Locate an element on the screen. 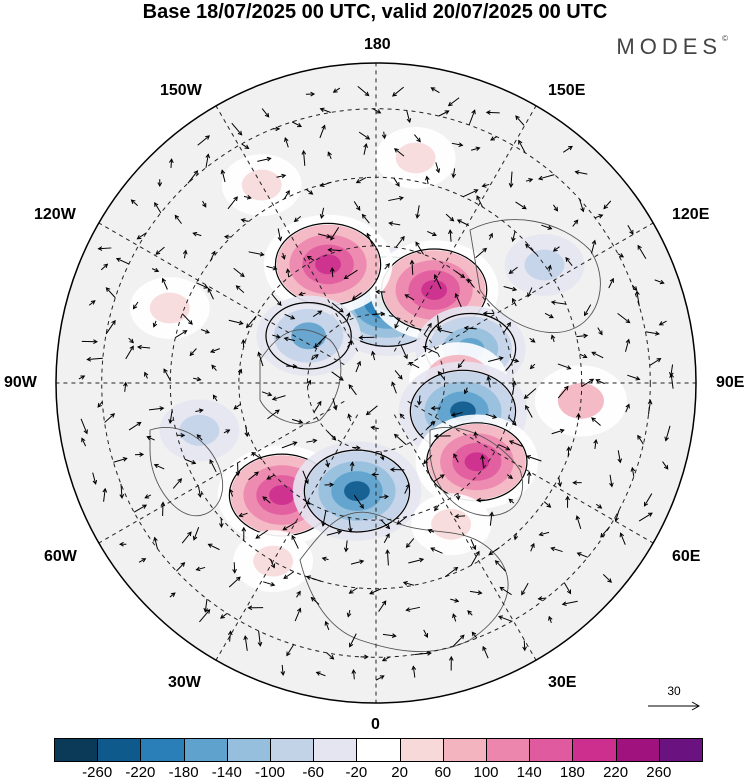  lon-label-120w: 120W is located at coordinates (55, 215).